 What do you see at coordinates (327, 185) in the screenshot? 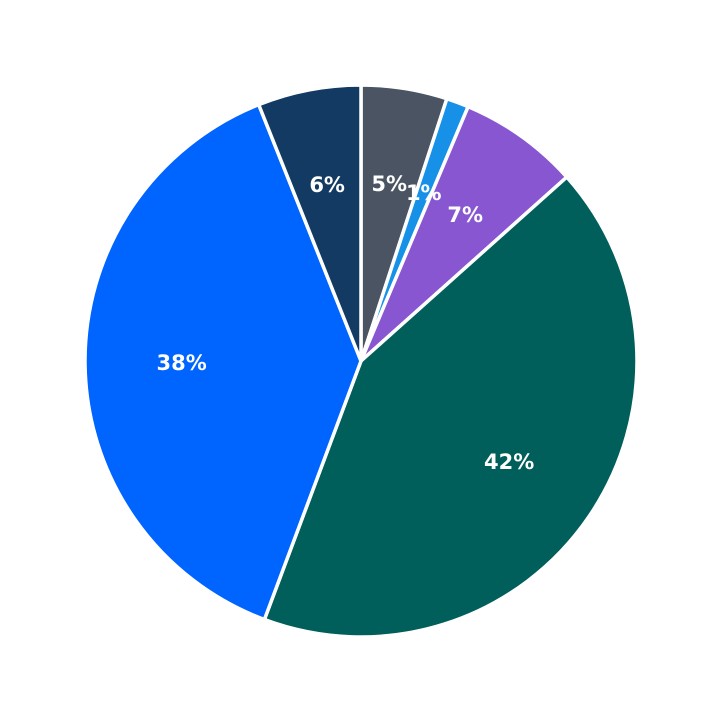
I see `pie-slice-label-5: 6%` at bounding box center [327, 185].